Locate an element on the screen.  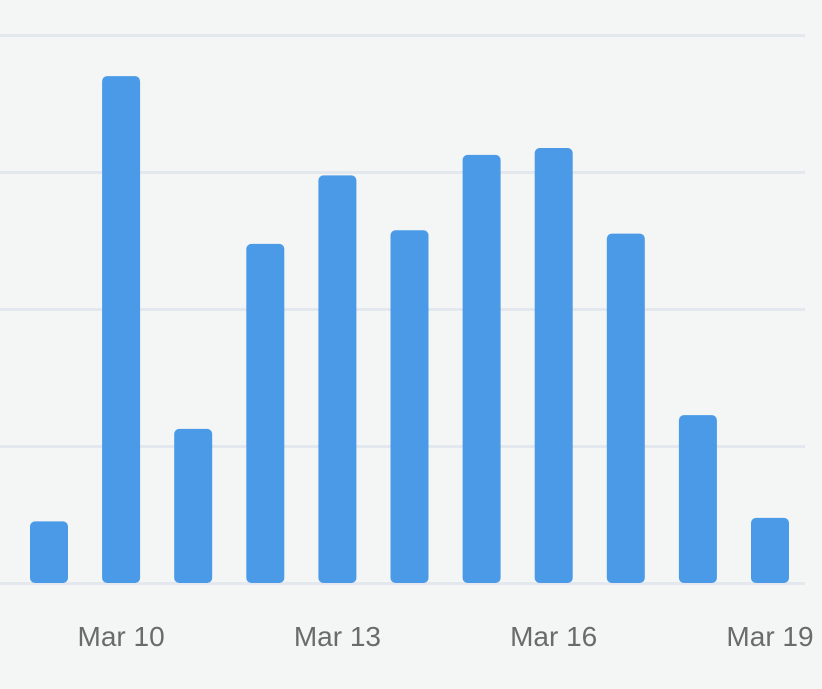
x-tick-label: Mar 10 is located at coordinates (121, 636).